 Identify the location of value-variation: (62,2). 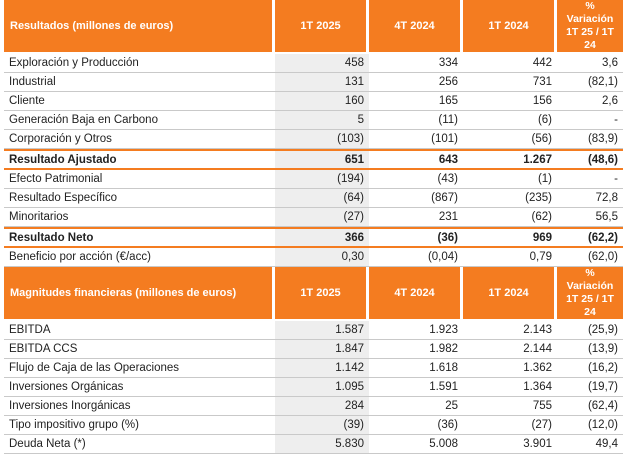
(590, 237).